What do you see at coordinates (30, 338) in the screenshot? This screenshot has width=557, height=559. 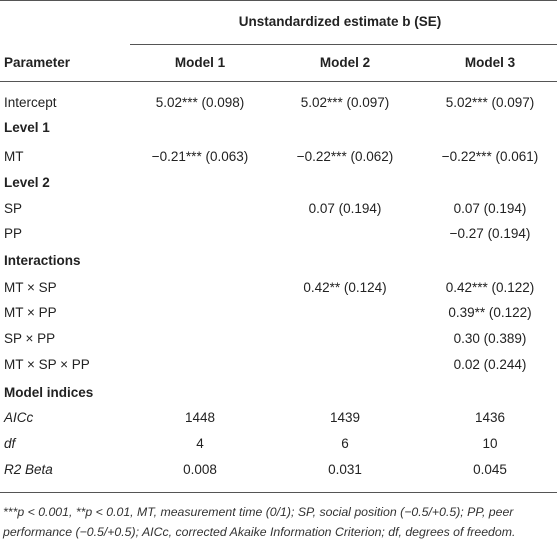 I see `row-label: SP × PP` at bounding box center [30, 338].